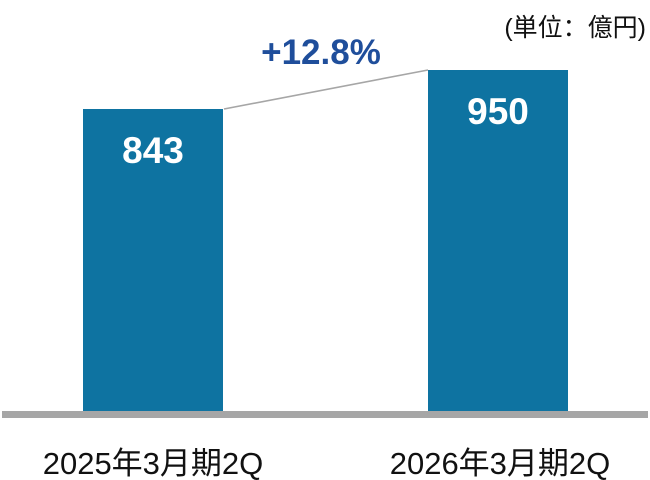 The width and height of the screenshot is (650, 480). I want to click on bar-value-2026: 950, so click(498, 111).